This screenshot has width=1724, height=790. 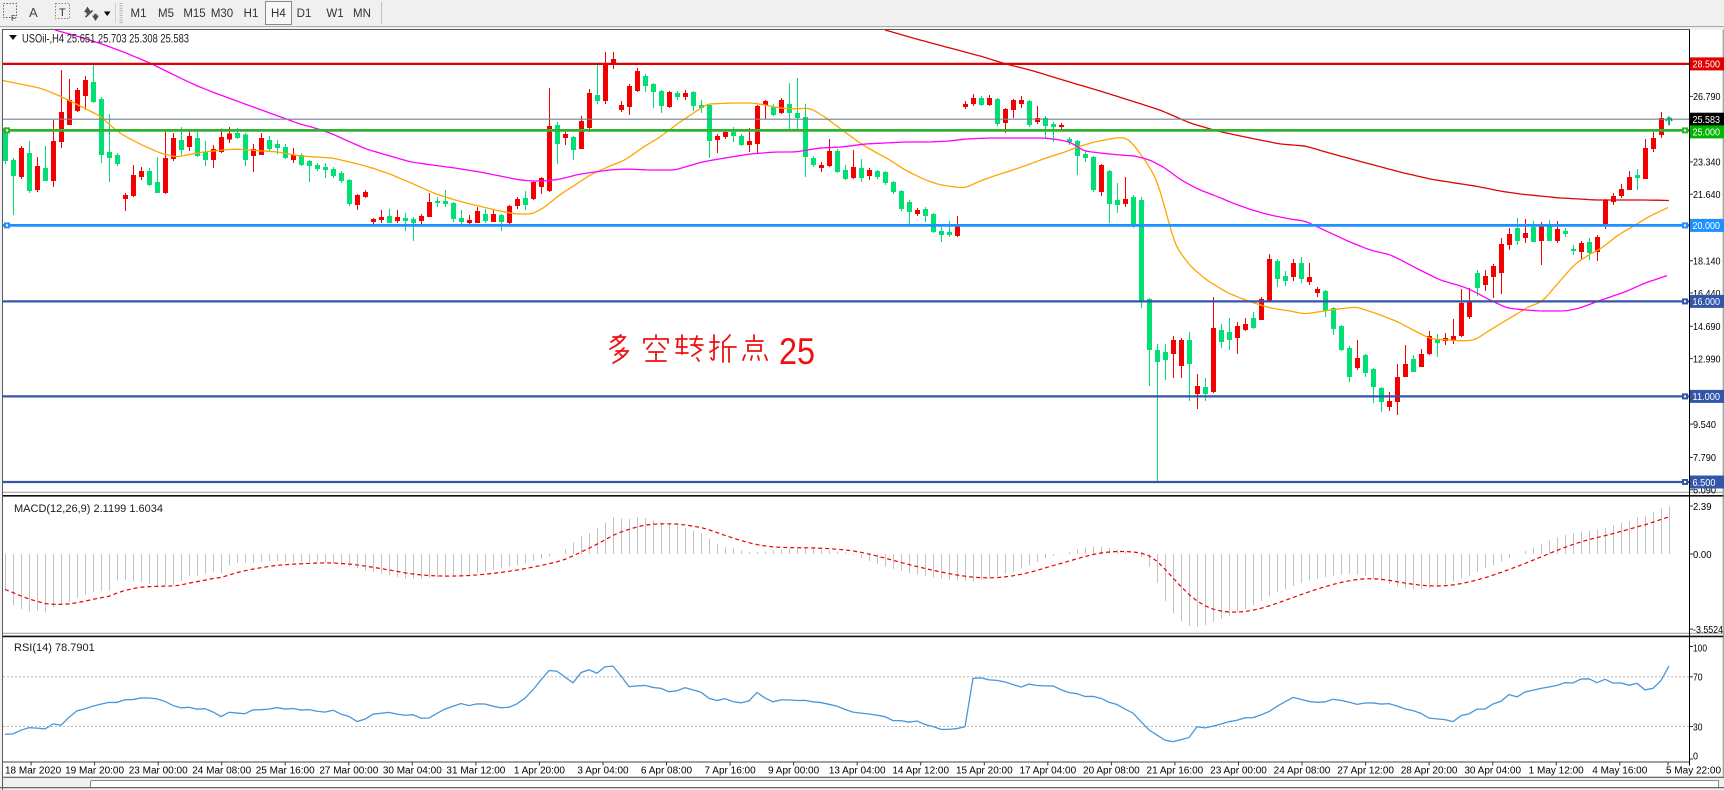 I want to click on svg-text: 6 Apr 08:00, so click(x=667, y=771).